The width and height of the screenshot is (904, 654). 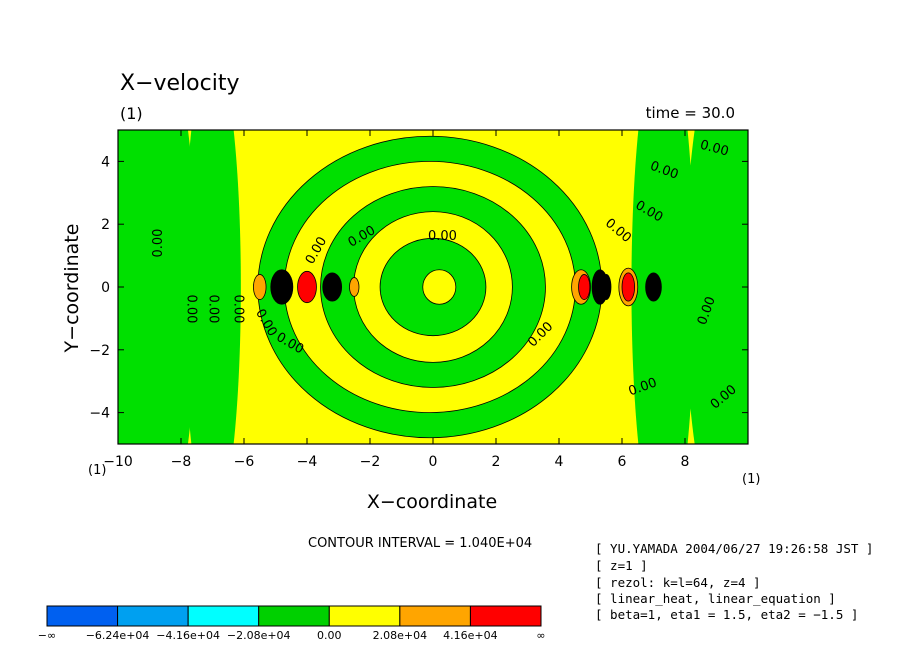 I want to click on note-line: [ beta=1, eta1 = 1.5, eta2 = −1.5 ], so click(x=726, y=614).